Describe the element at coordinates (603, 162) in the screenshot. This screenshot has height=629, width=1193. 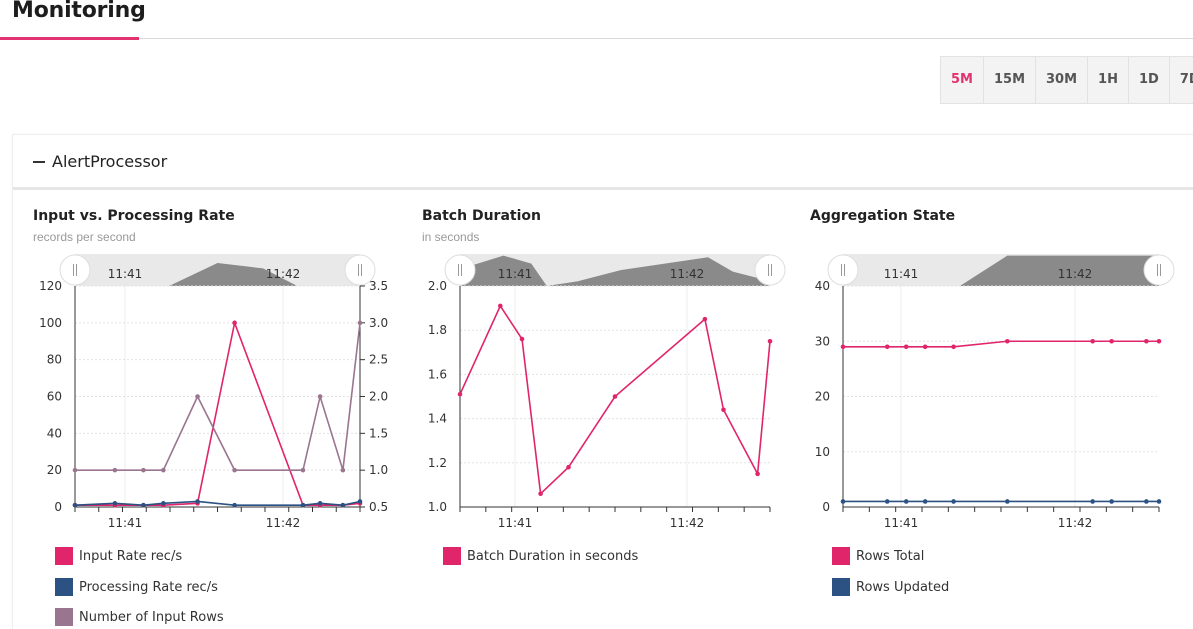
I see `panel-header: AlertProcessor` at that location.